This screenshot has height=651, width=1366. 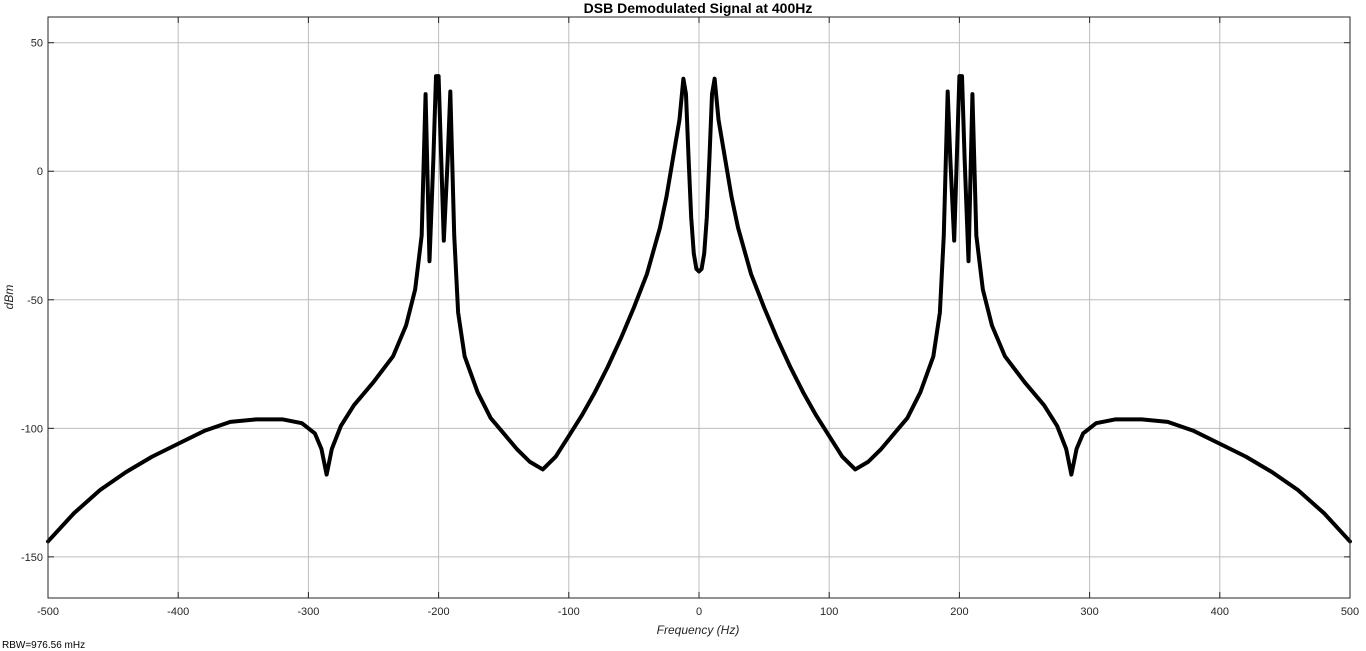 What do you see at coordinates (32, 558) in the screenshot?
I see `y-tick-label: -150` at bounding box center [32, 558].